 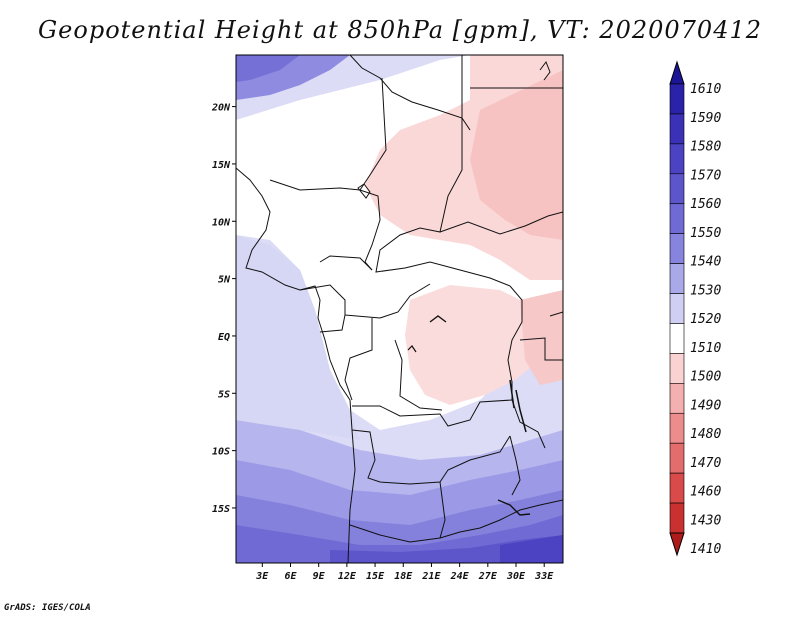 I want to click on lon-tick-label: 33E, so click(x=544, y=576).